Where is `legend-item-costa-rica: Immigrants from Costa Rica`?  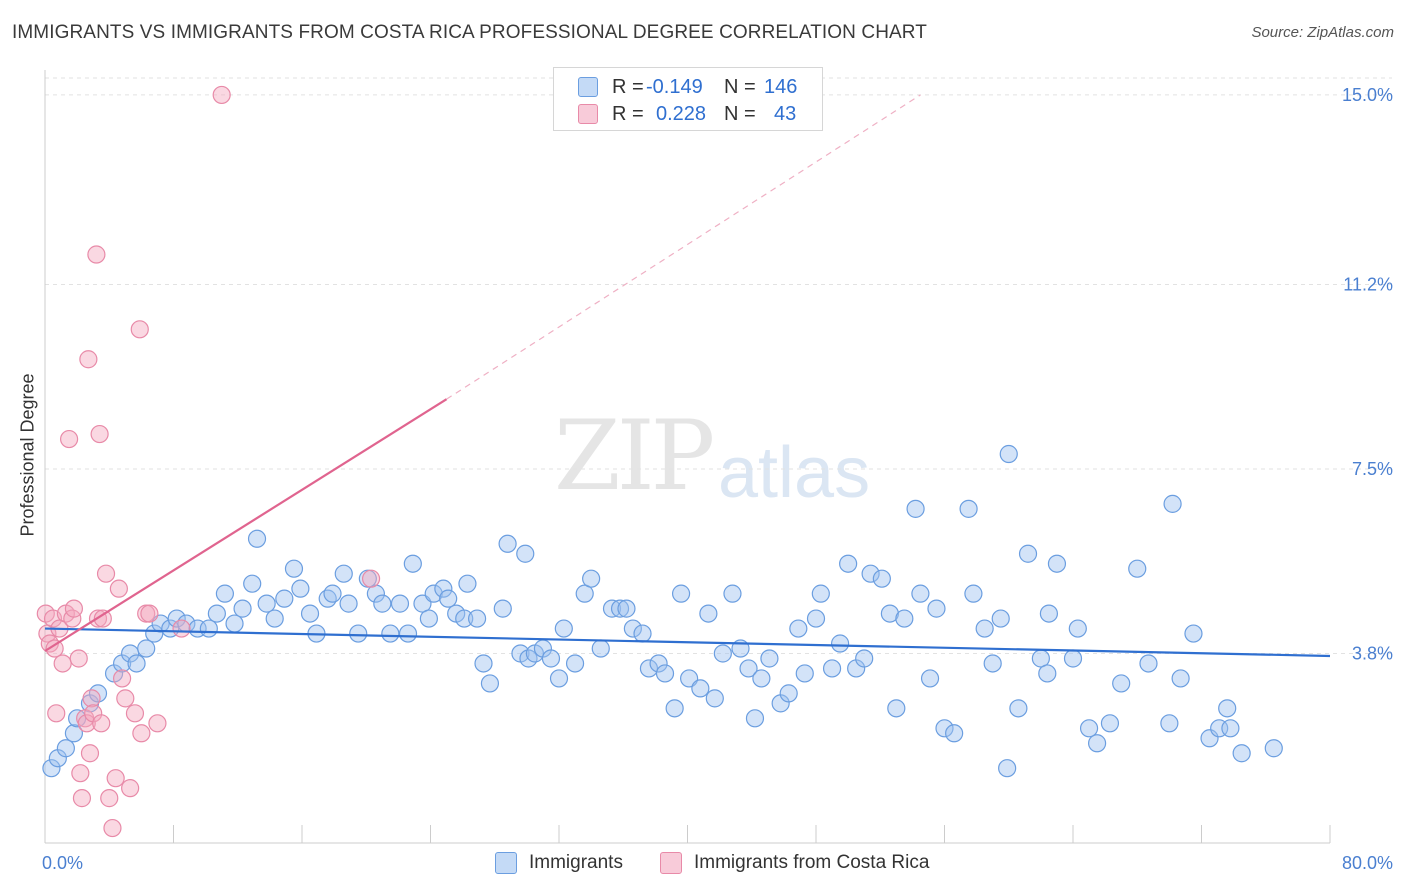
legend-item-costa-rica: Immigrants from Costa Rica is located at coordinates (794, 863).